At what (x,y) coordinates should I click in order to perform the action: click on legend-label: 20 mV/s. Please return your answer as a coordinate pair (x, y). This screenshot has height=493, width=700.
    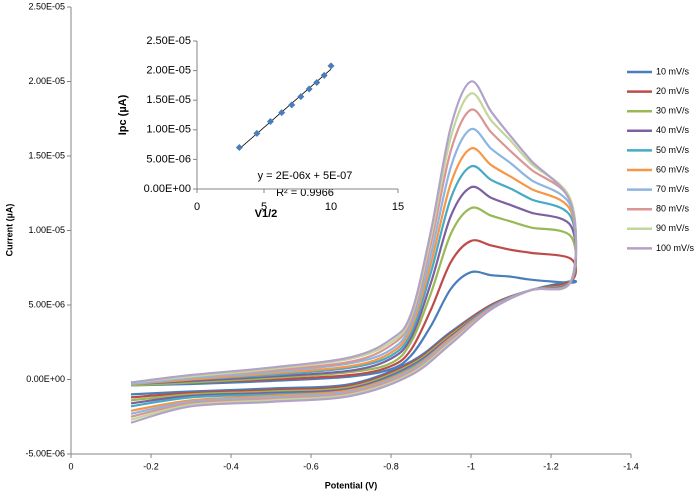
    Looking at the image, I should click on (673, 91).